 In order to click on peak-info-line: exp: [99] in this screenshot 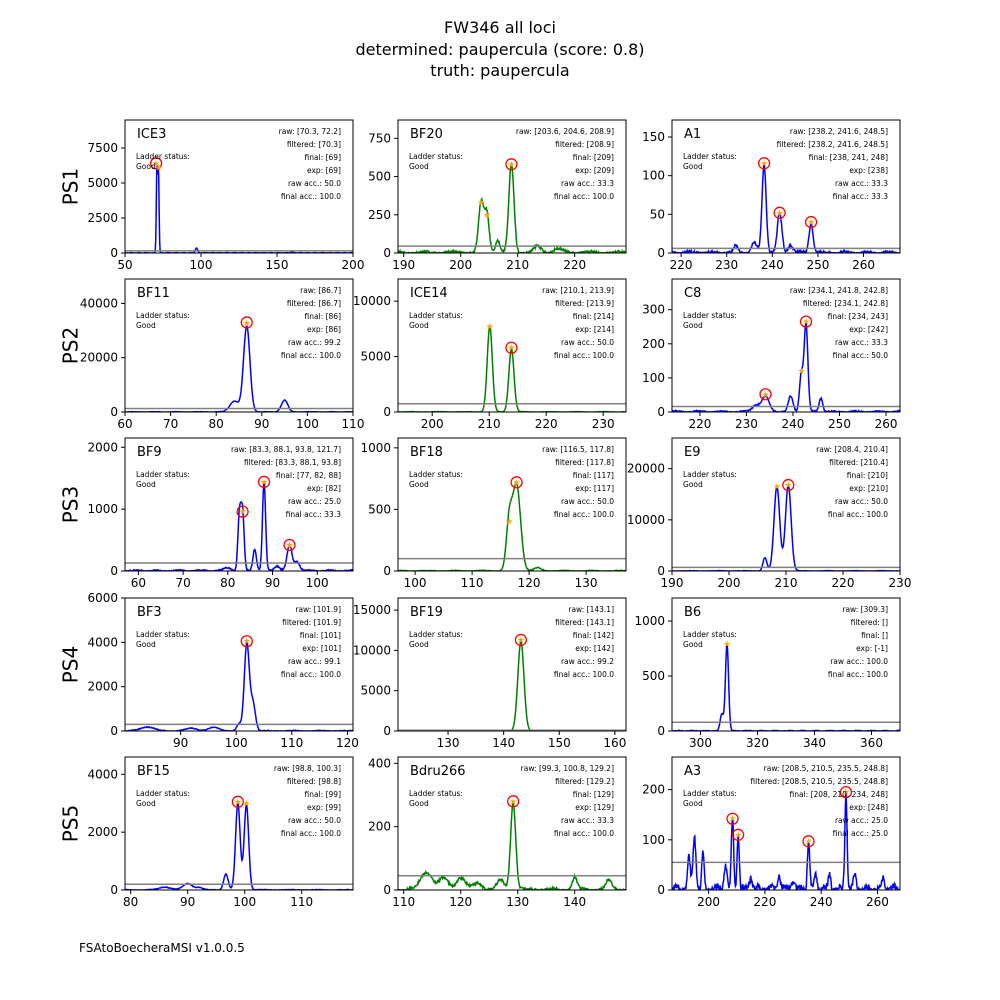, I will do `click(324, 807)`.